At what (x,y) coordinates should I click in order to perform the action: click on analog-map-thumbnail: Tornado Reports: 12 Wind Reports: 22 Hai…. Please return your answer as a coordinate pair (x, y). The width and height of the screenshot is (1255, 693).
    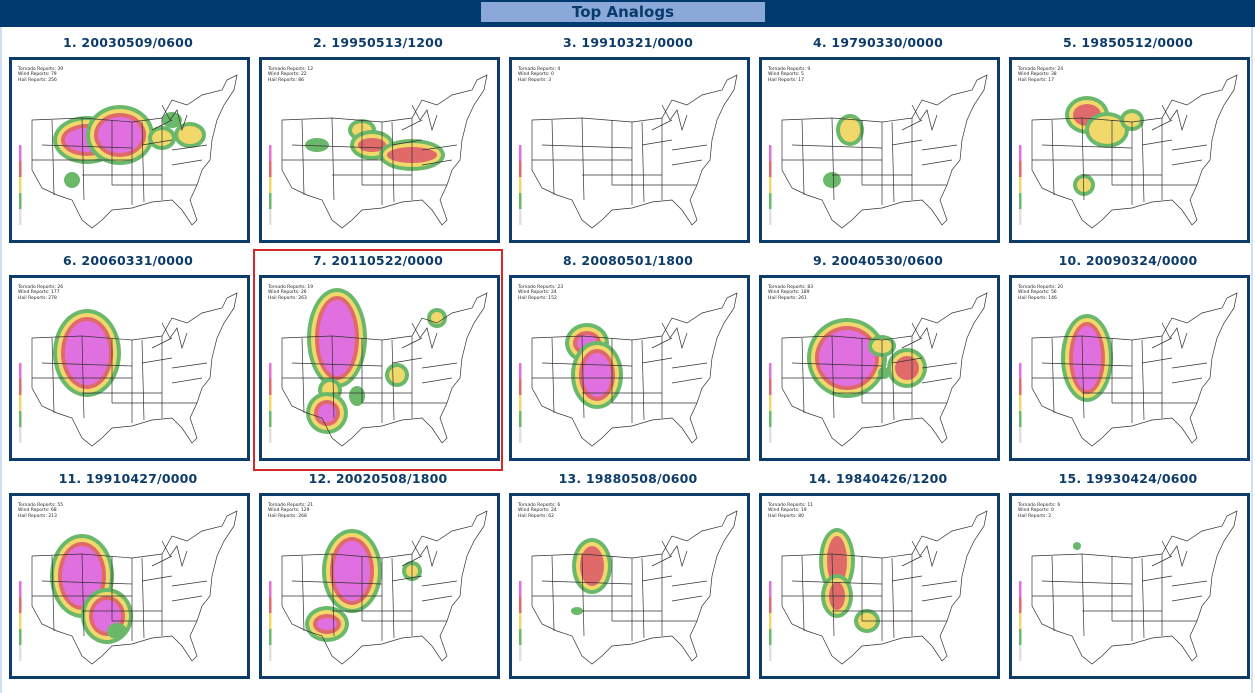
    Looking at the image, I should click on (379, 150).